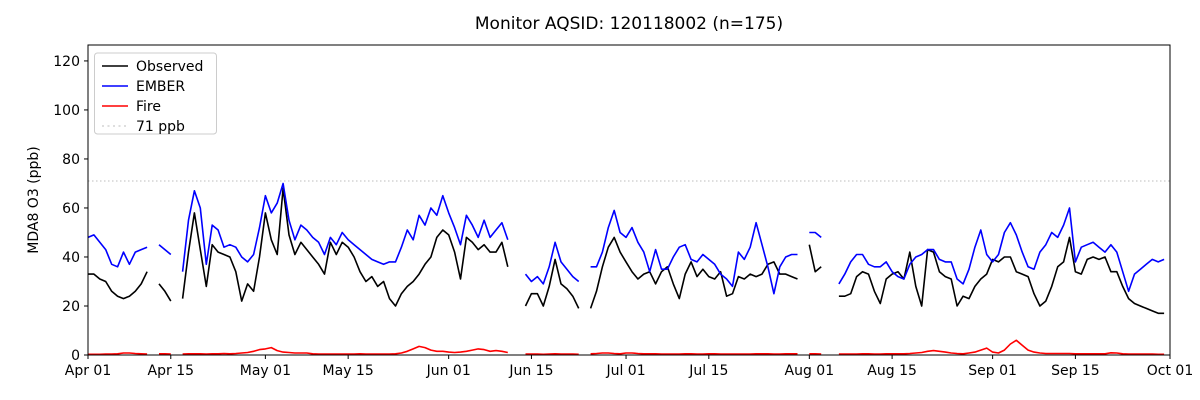  I want to click on chart-title: Monitor AQSID: 120118002 (n=175), so click(629, 24).